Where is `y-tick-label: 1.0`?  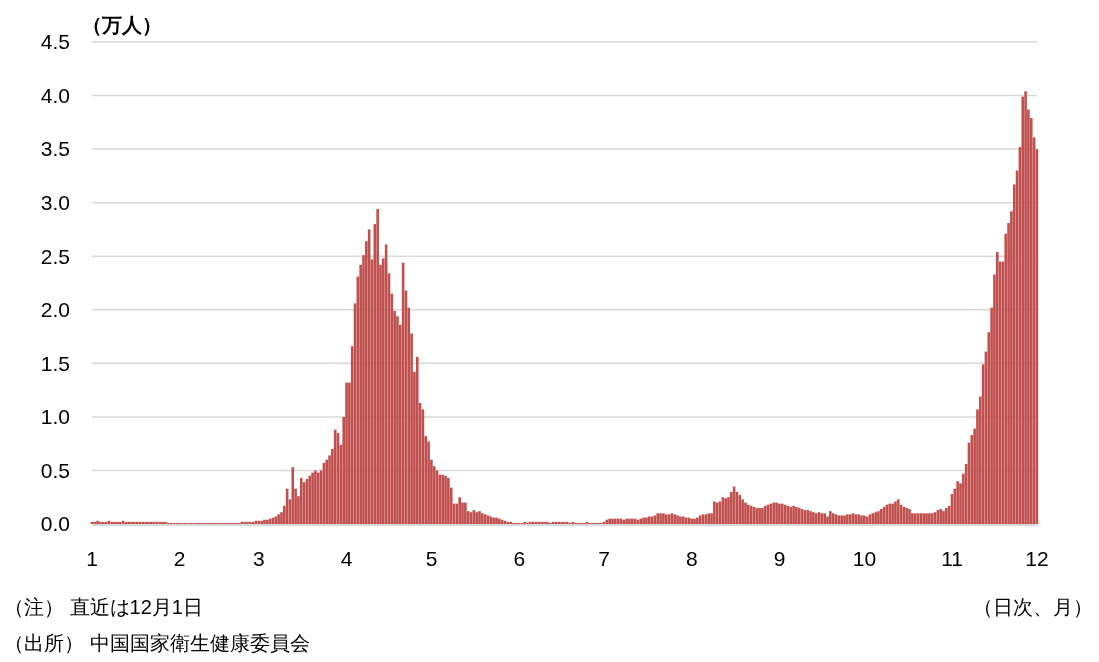
y-tick-label: 1.0 is located at coordinates (55, 417).